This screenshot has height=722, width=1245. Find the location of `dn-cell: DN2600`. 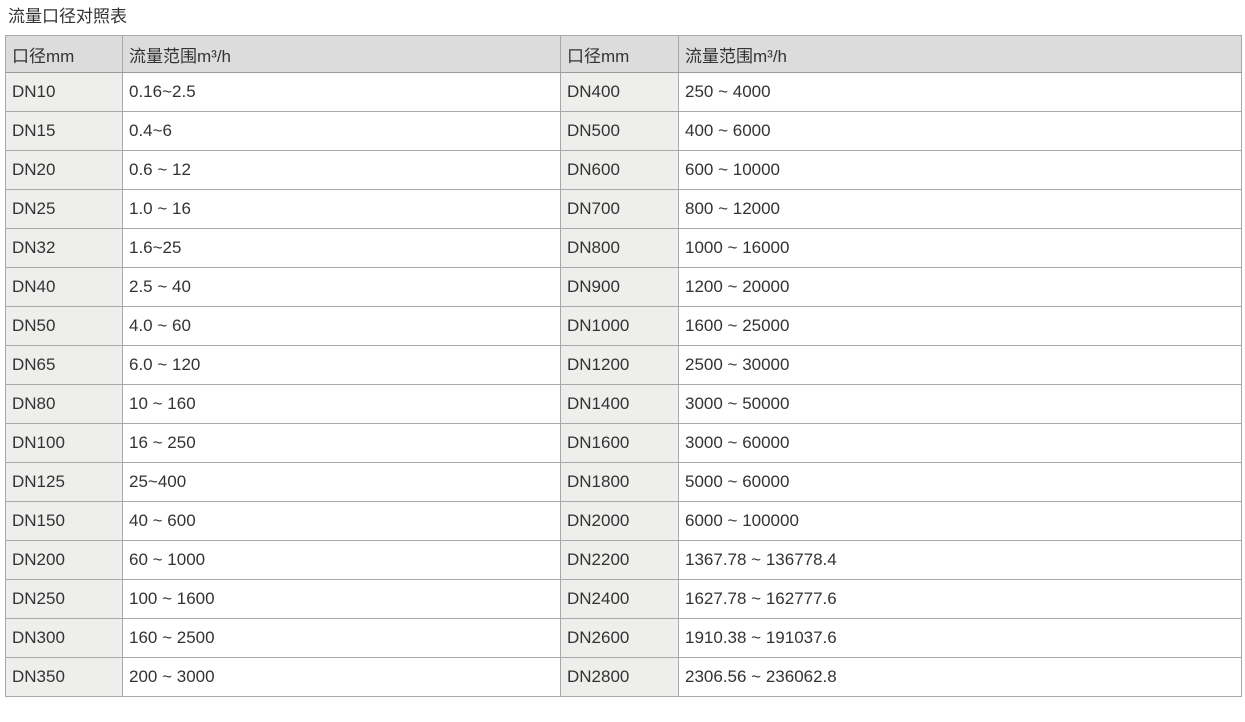

dn-cell: DN2600 is located at coordinates (619, 638).